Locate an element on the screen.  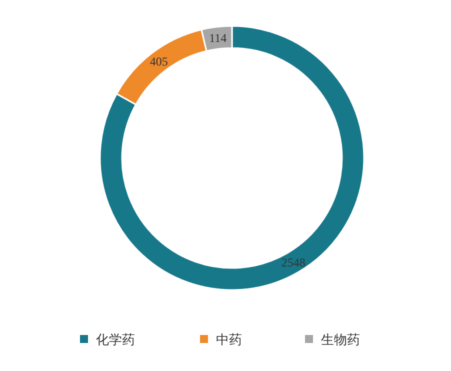
data-label: 405 is located at coordinates (159, 61).